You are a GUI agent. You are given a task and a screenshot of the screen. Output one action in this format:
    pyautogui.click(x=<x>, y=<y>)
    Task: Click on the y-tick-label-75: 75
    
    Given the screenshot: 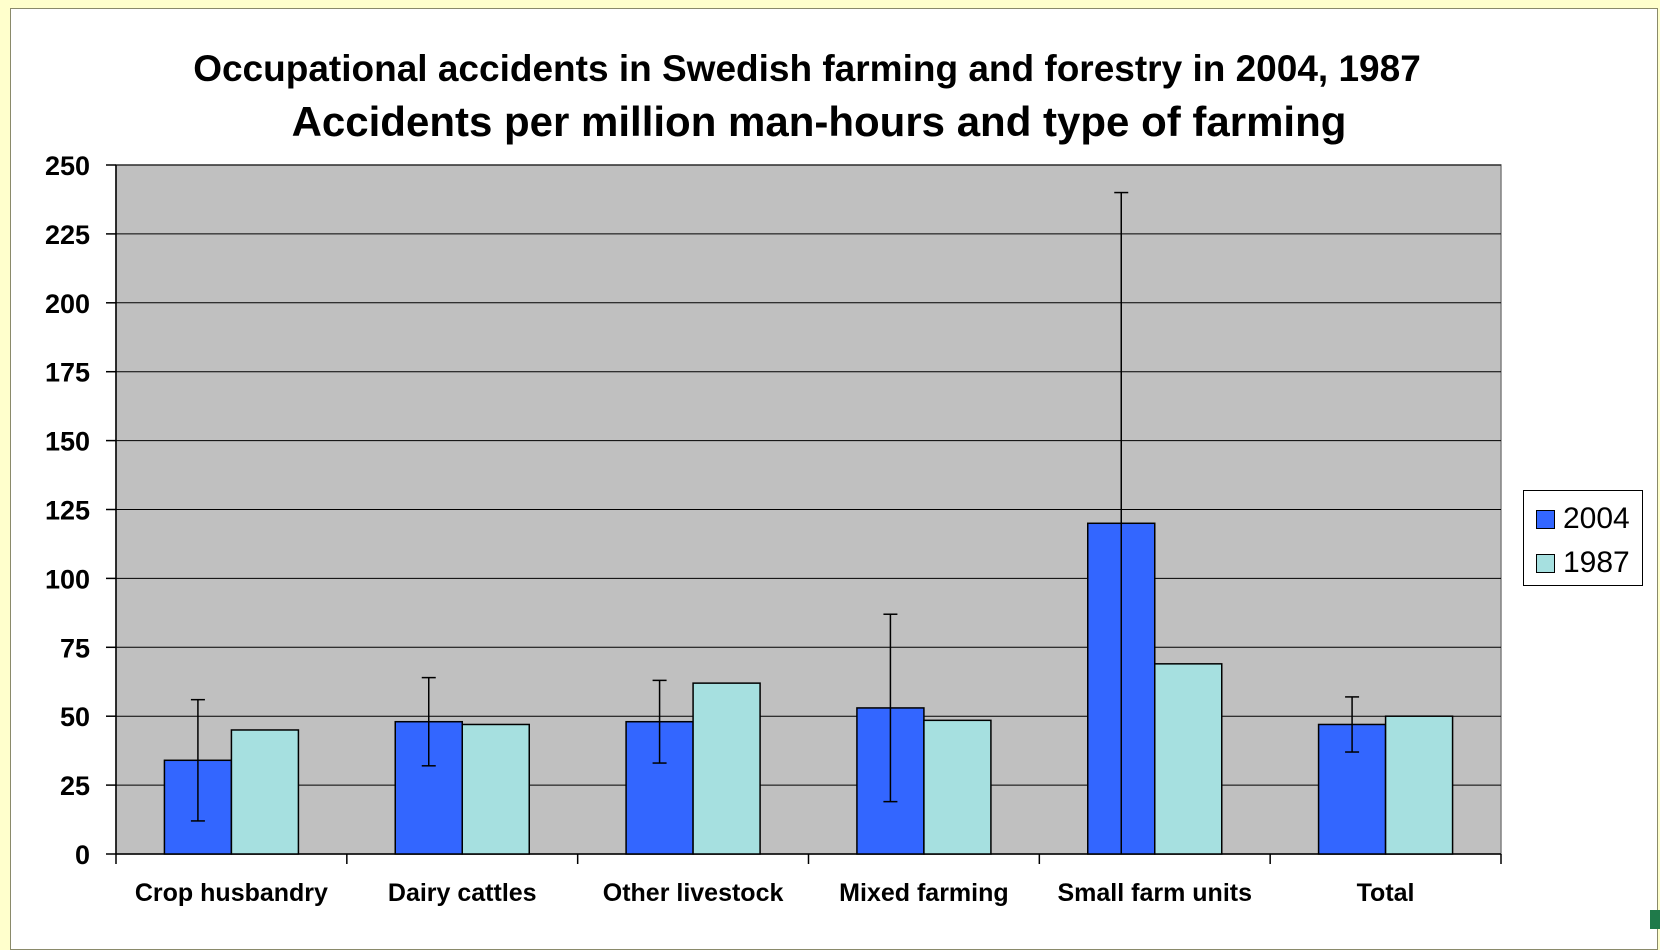 What is the action you would take?
    pyautogui.click(x=75, y=648)
    